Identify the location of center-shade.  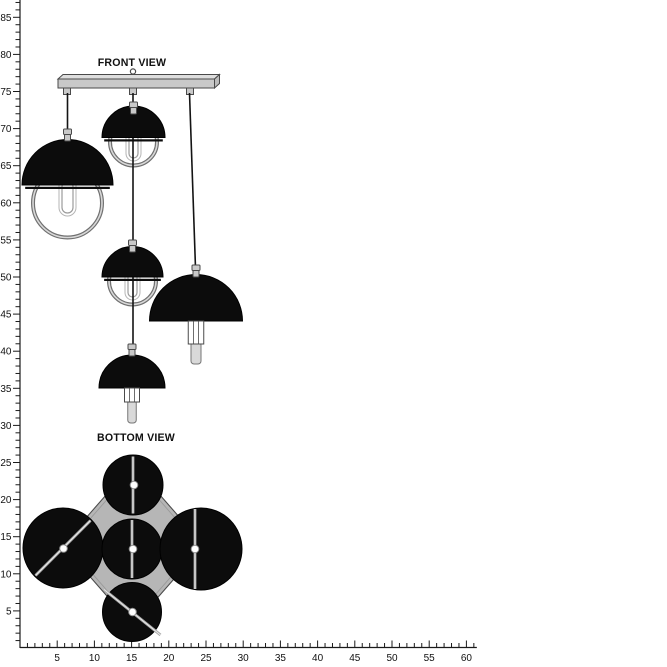
(132, 549).